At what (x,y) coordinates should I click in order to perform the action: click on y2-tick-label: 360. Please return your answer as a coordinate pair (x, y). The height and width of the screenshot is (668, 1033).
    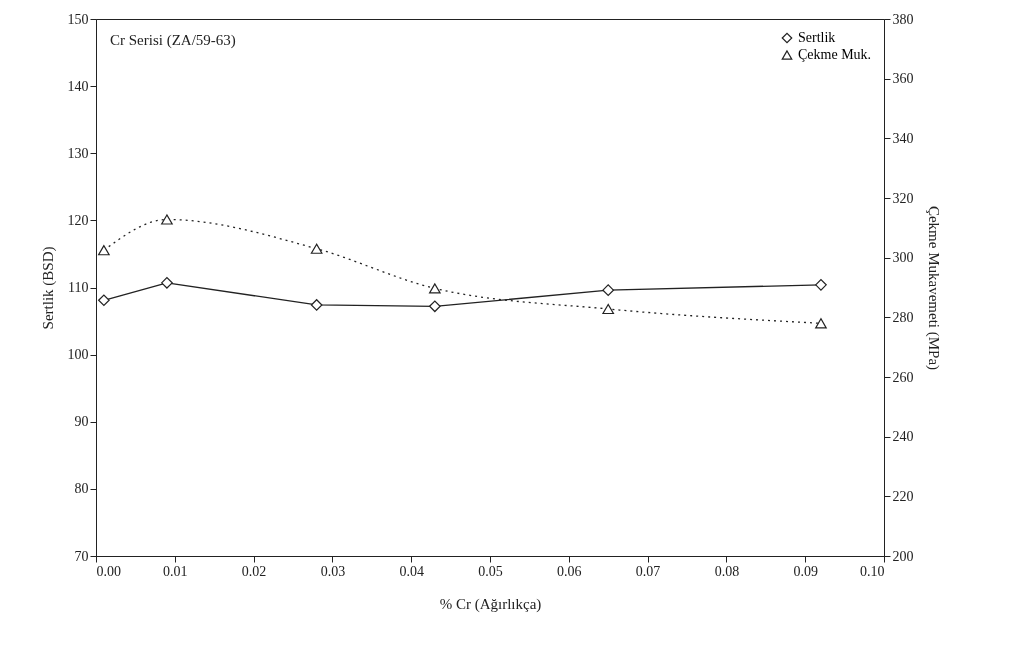
    Looking at the image, I should click on (903, 79).